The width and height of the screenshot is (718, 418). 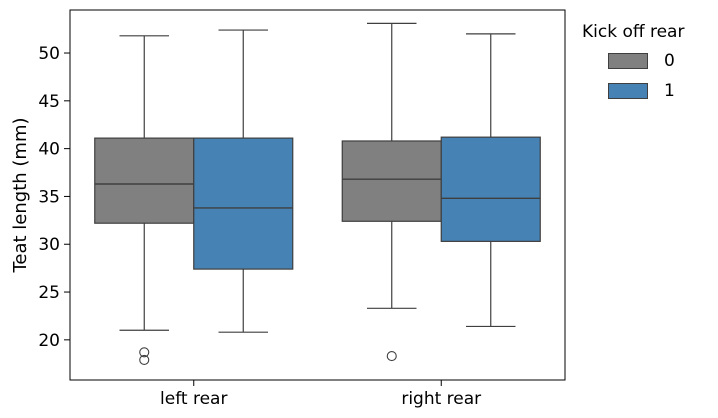 I want to click on series-1-right-rear-box, so click(x=490, y=189).